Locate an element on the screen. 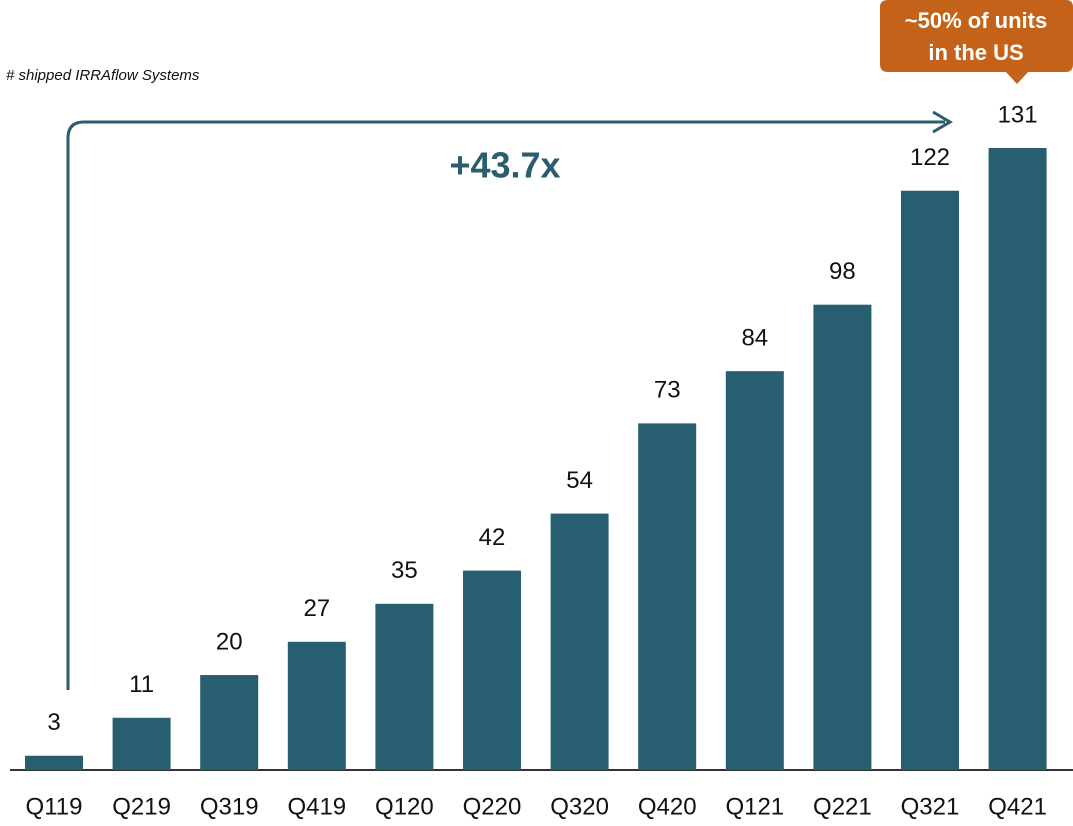 This screenshot has width=1073, height=826. value-label: 3 is located at coordinates (53, 722).